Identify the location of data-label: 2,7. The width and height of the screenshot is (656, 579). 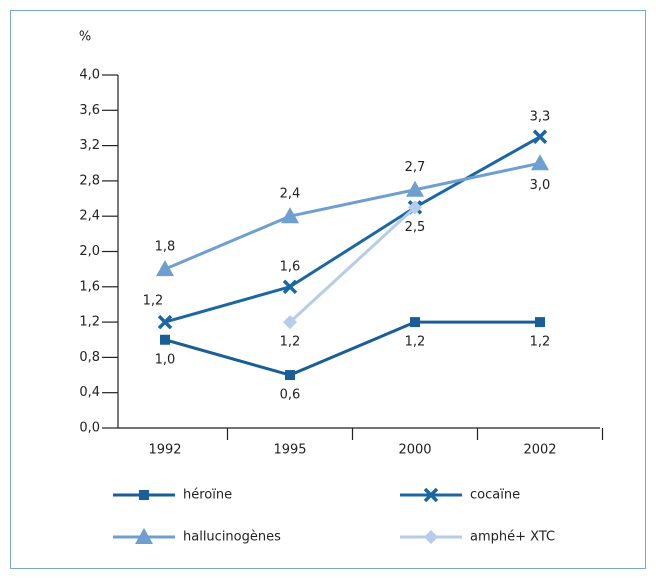
(415, 167).